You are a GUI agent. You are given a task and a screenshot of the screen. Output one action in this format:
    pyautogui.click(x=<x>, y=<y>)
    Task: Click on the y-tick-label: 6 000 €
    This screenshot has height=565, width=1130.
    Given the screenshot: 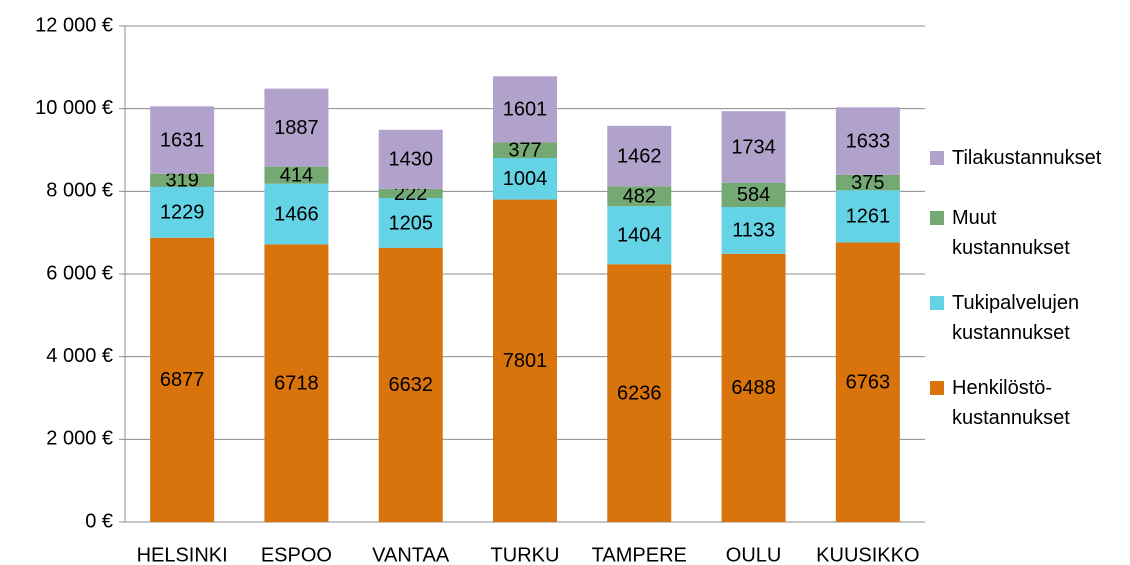 What is the action you would take?
    pyautogui.click(x=79, y=273)
    